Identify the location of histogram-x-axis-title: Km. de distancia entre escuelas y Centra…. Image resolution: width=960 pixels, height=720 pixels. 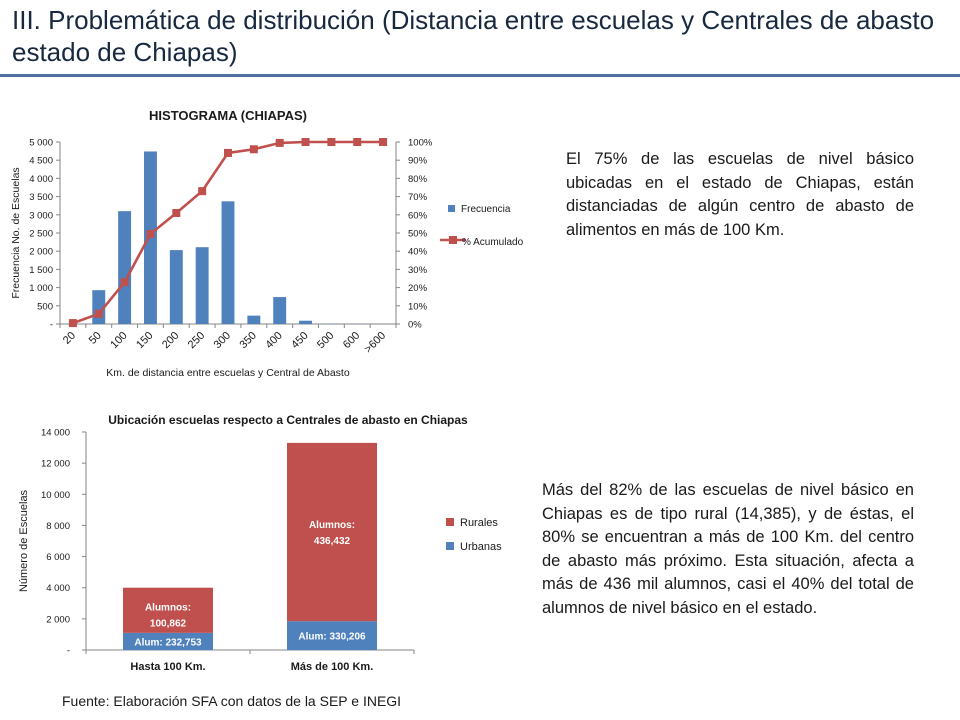
(228, 373).